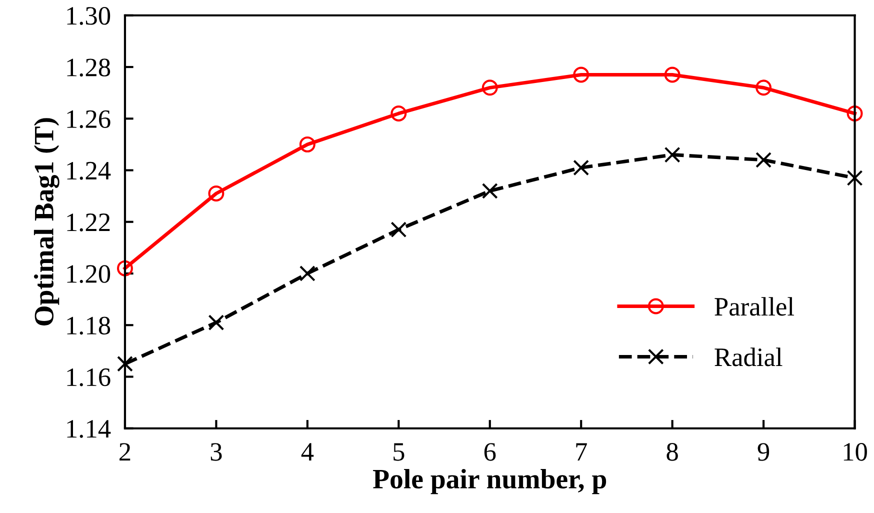 The width and height of the screenshot is (874, 513). What do you see at coordinates (672, 452) in the screenshot?
I see `x-tick-label: 8` at bounding box center [672, 452].